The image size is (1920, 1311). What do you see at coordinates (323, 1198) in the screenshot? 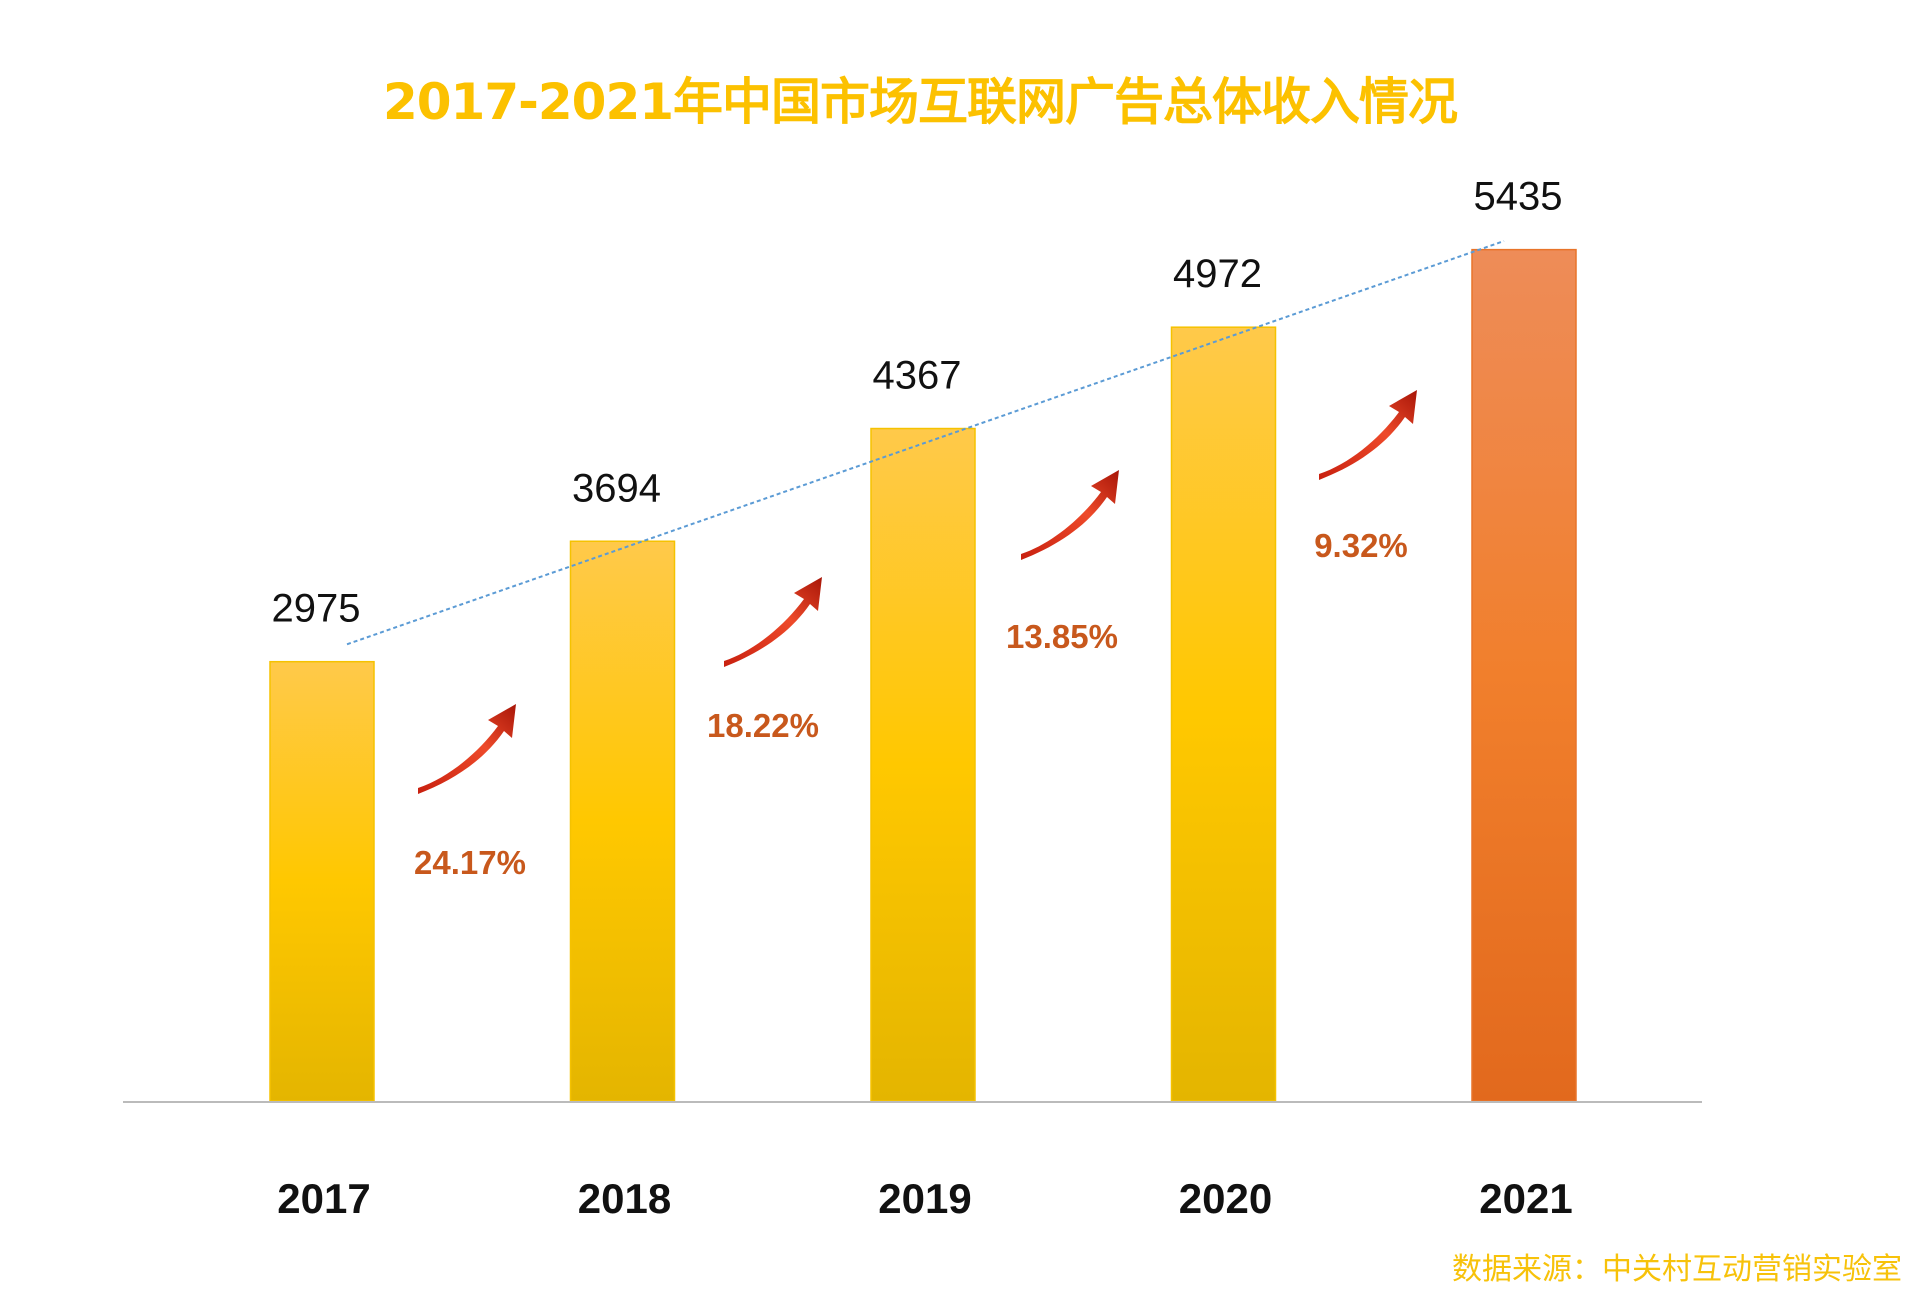
I see `x-tick-label-2017: 2017` at bounding box center [323, 1198].